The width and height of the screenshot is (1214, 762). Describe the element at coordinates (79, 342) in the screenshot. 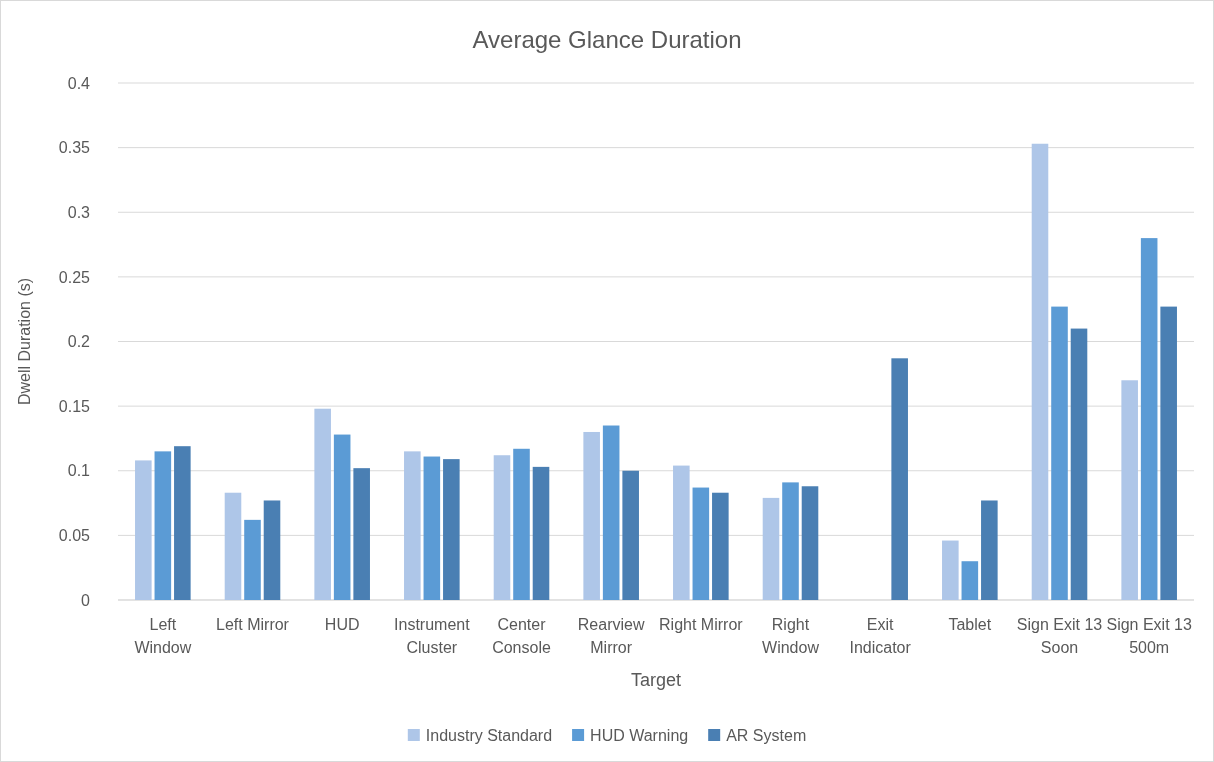

I see `y-tick-label: 0.2` at that location.